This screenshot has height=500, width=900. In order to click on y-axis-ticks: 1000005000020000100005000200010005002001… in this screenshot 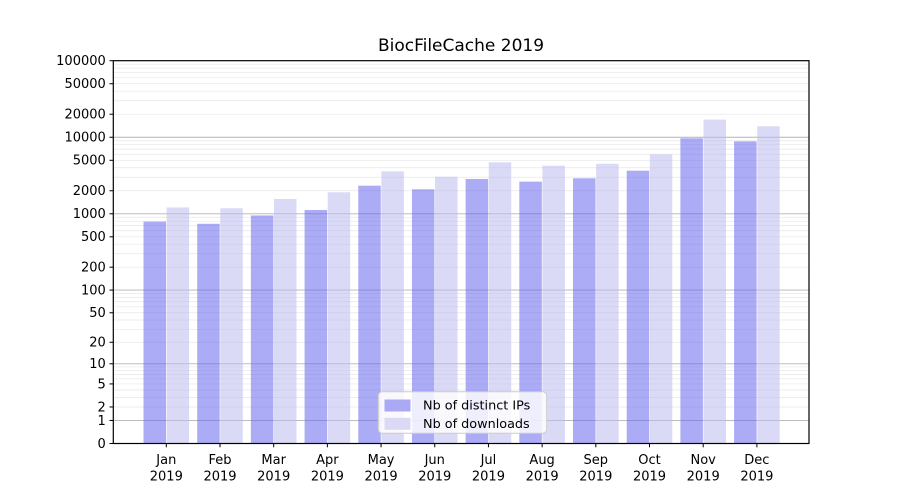, I will do `click(85, 253)`.